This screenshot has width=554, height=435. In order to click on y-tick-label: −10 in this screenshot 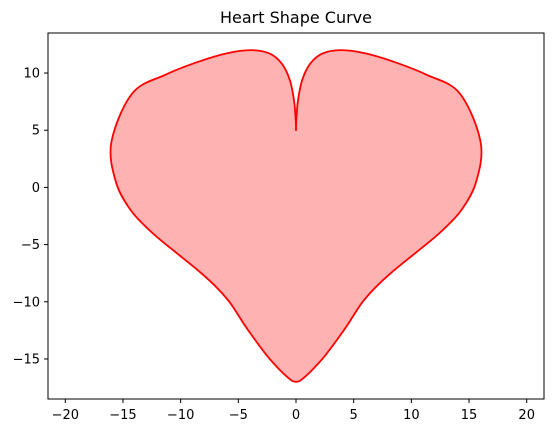, I will do `click(26, 302)`.